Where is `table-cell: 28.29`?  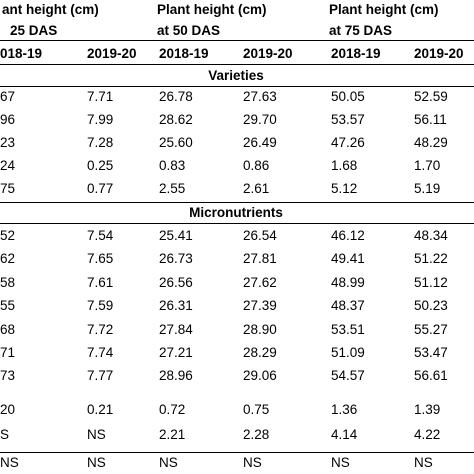 table-cell: 28.29 is located at coordinates (260, 352).